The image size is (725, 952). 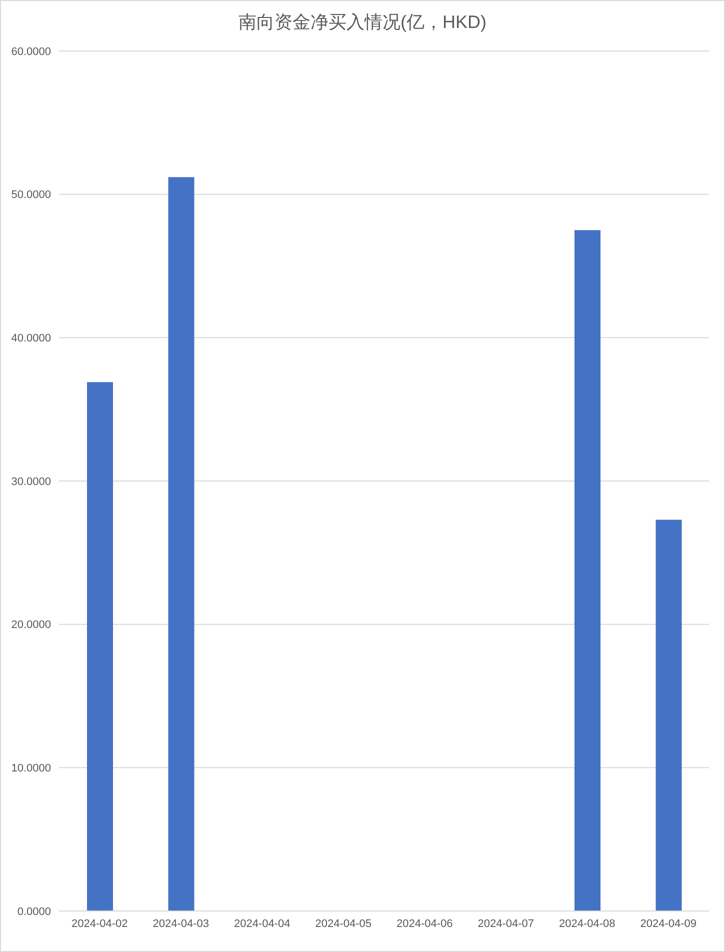 I want to click on y-tick-label: 0.0000, so click(x=34, y=912).